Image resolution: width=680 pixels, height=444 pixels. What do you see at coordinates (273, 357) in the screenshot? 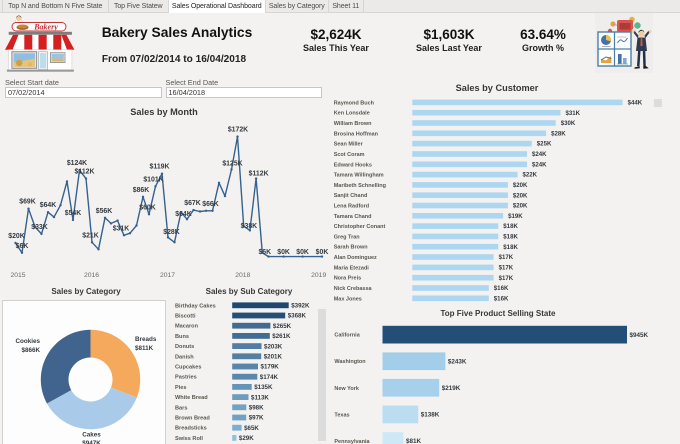
I see `svg-text: $201K` at bounding box center [273, 357].